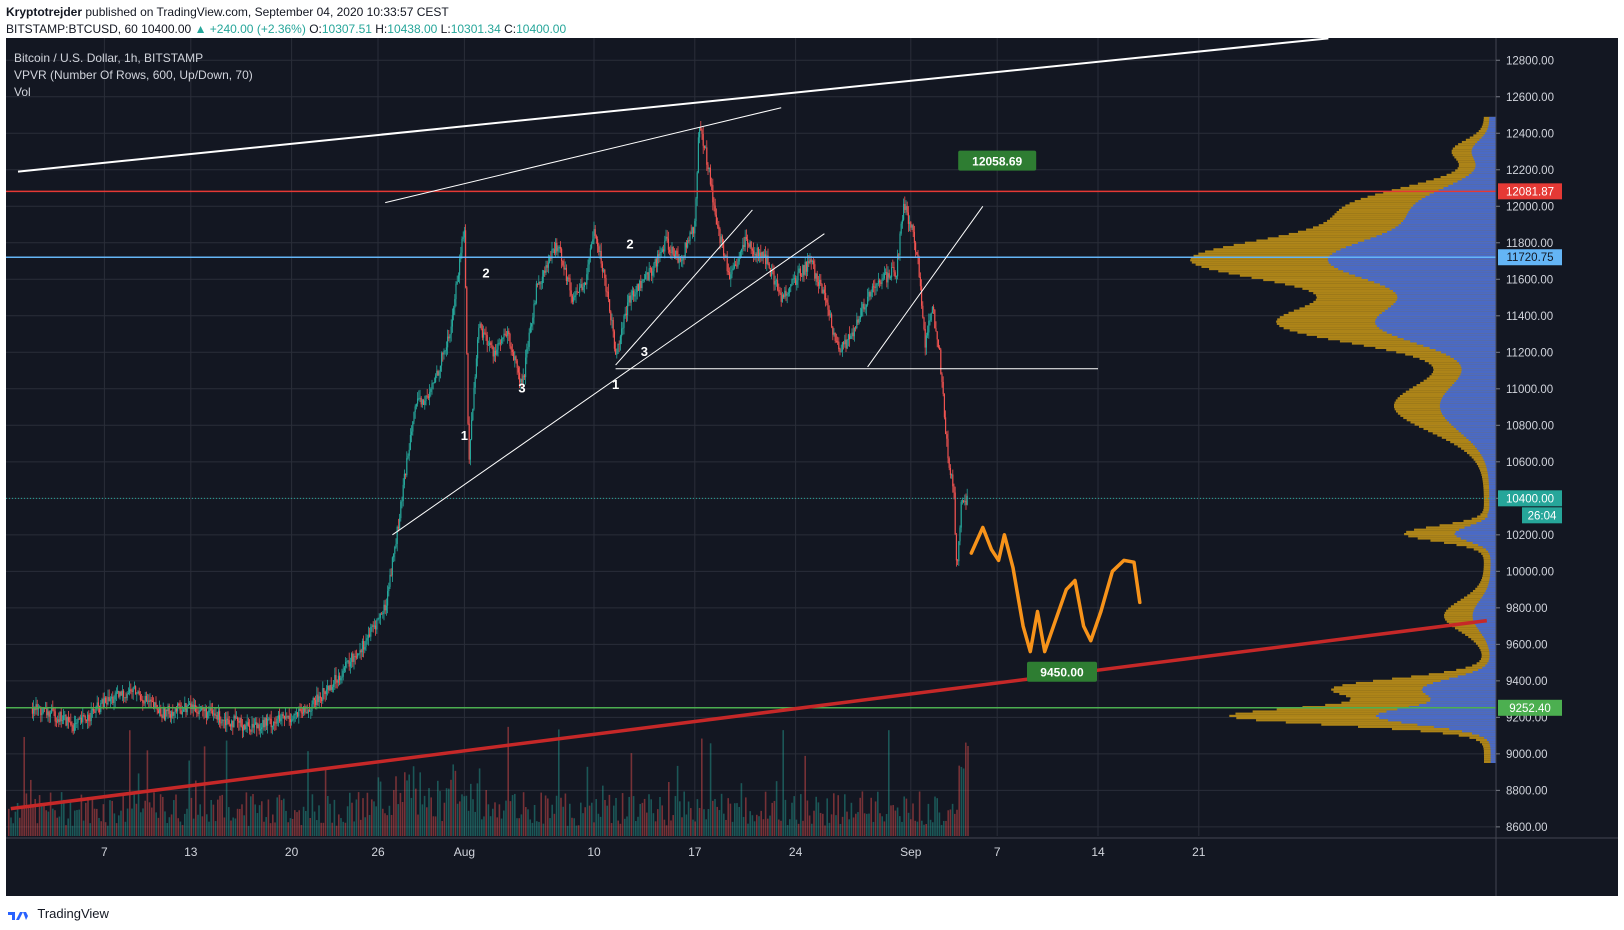 This screenshot has height=930, width=1624. What do you see at coordinates (812, 848) in the screenshot?
I see `time-axis: 7 13 20 26 Aug 10 17 24 Sep 7 14 21` at bounding box center [812, 848].